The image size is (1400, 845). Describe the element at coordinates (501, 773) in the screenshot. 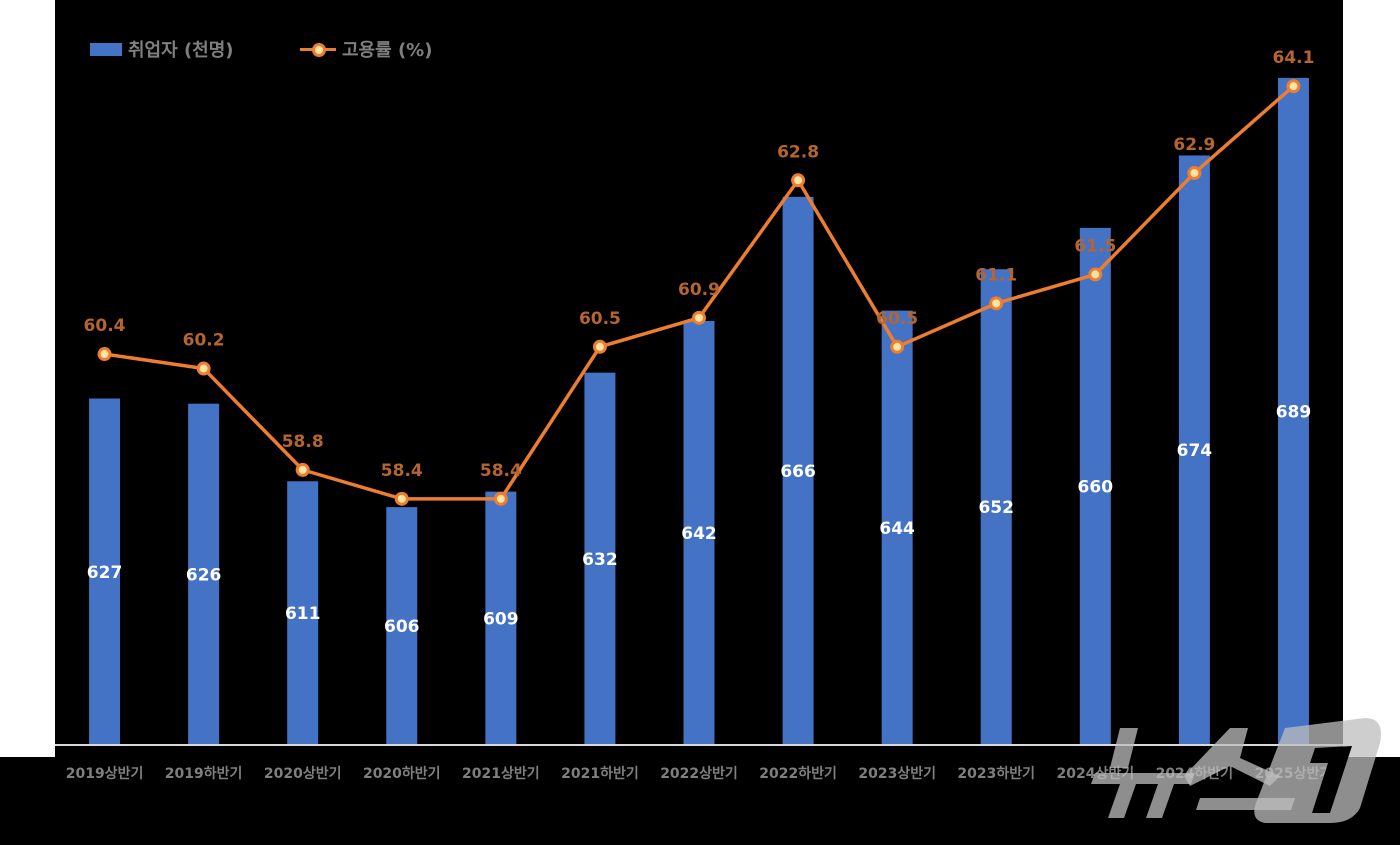

I see `x-tick-label: 2021상반기` at that location.